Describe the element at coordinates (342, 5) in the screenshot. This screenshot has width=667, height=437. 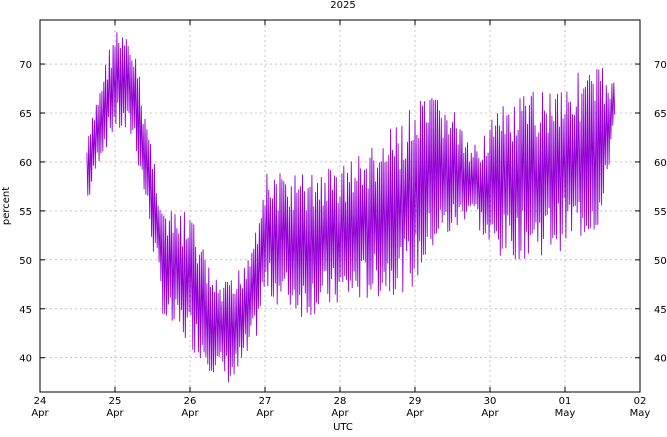
I see `chart-title: 2025` at that location.